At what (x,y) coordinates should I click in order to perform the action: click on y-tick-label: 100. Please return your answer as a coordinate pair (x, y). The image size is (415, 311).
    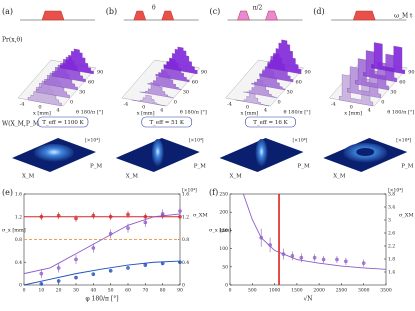
    Looking at the image, I should click on (223, 249).